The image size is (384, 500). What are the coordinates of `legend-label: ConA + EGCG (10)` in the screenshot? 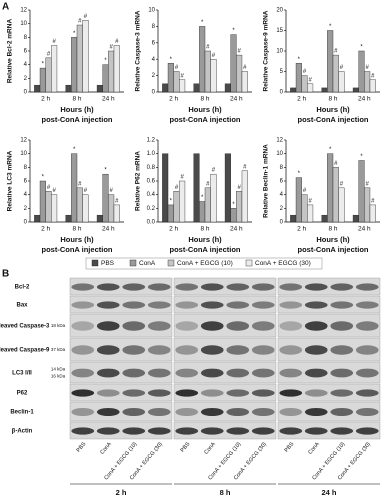 It's located at (205, 263).